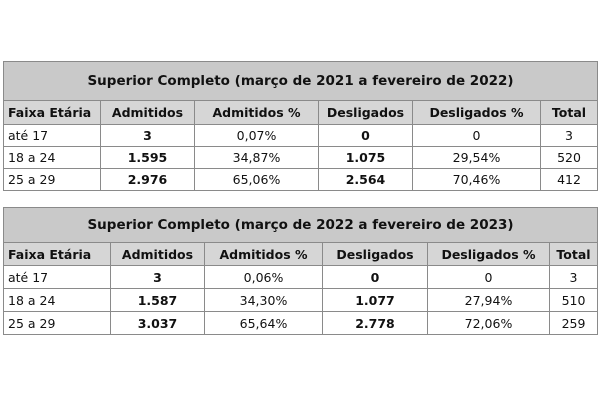 The height and width of the screenshot is (400, 600). I want to click on cell-total: 412, so click(569, 179).